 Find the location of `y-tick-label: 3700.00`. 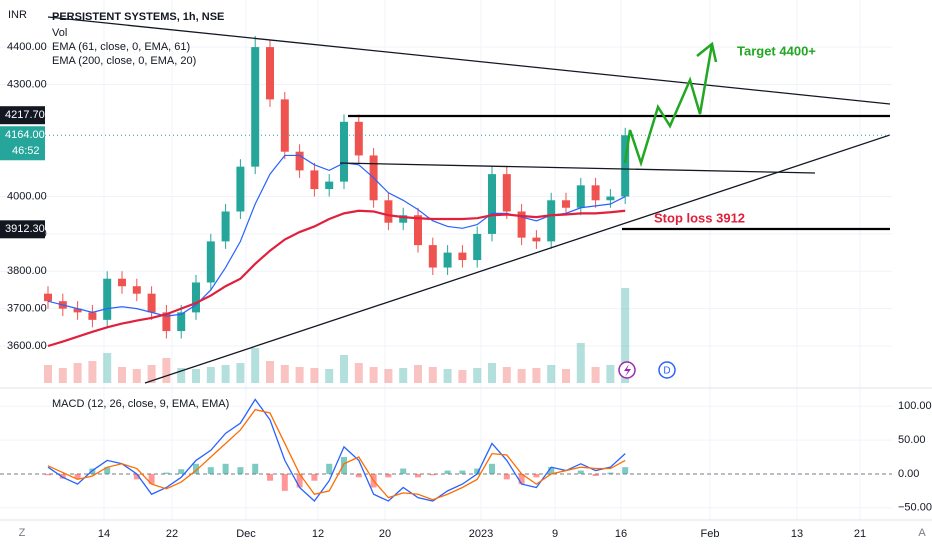

y-tick-label: 3700.00 is located at coordinates (27, 309).